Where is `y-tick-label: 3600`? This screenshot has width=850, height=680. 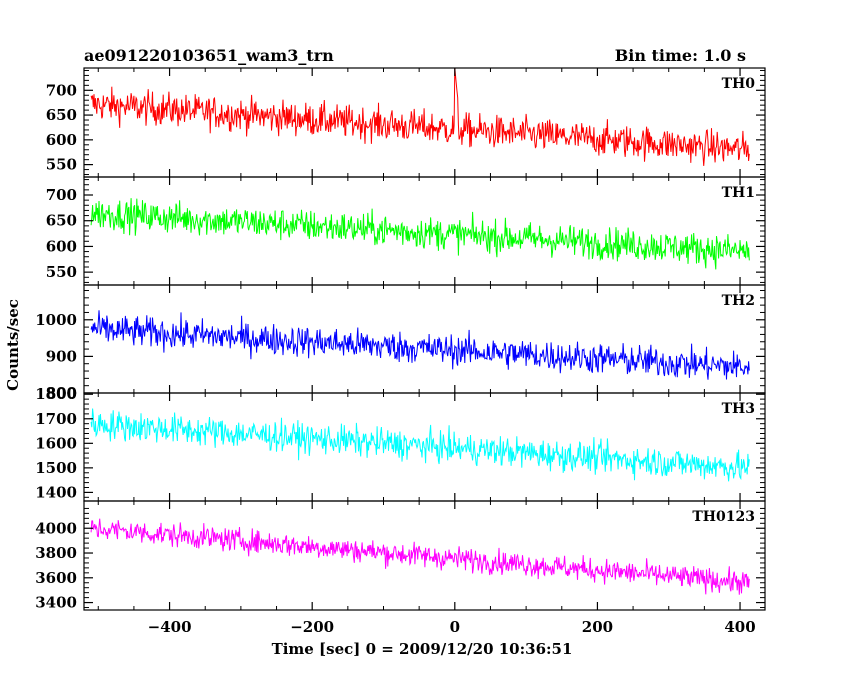 y-tick-label: 3600 is located at coordinates (56, 578).